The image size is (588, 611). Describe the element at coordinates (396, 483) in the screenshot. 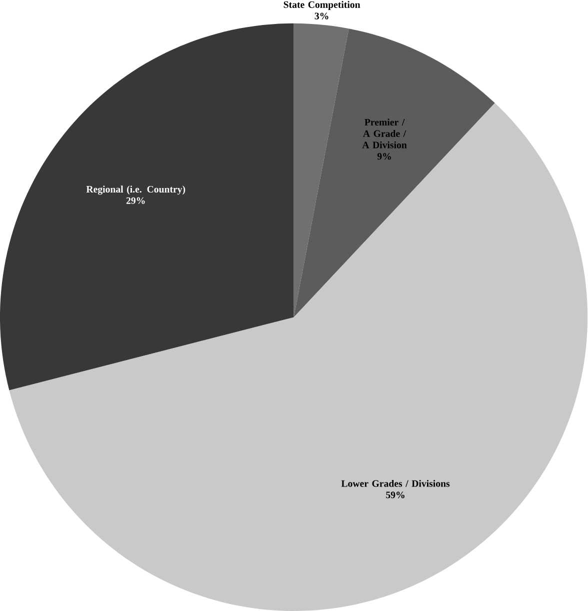

I see `slice-label: Lower Grades / Divisions` at that location.